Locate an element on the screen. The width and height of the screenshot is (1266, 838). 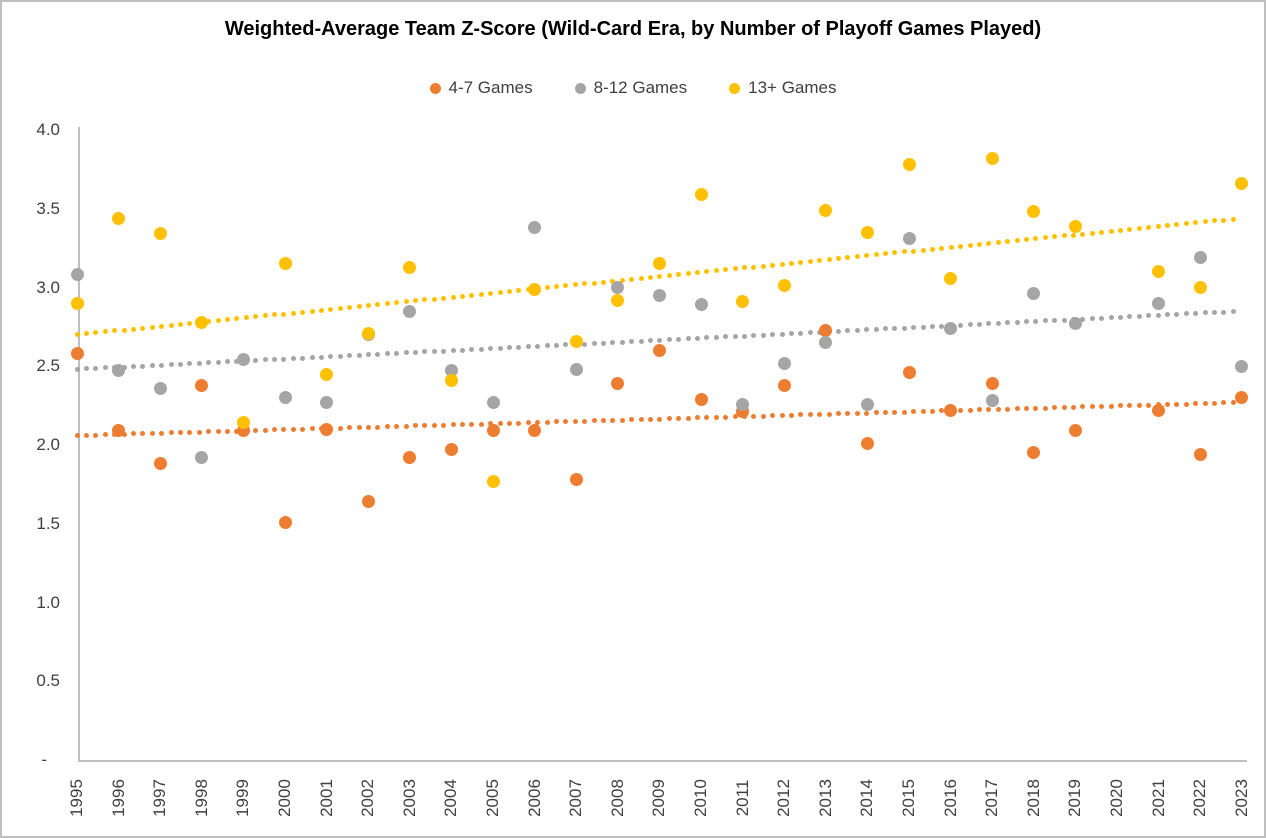
point-13-games-2013 is located at coordinates (826, 210).